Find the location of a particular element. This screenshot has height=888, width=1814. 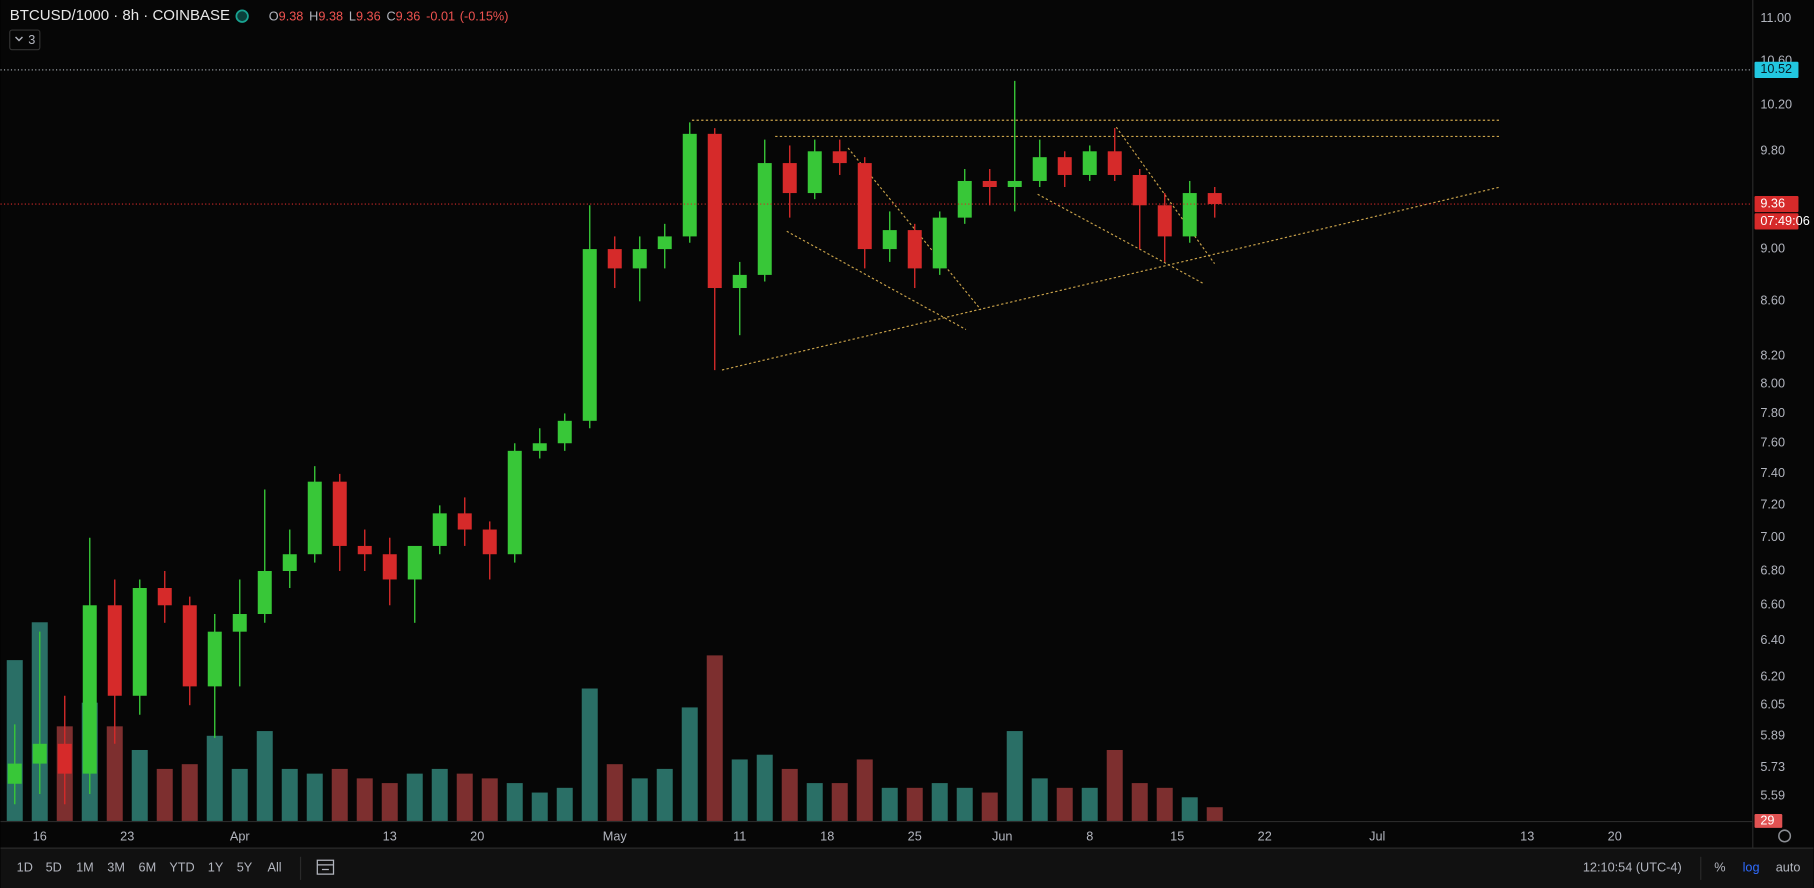

market-status is located at coordinates (242, 16).